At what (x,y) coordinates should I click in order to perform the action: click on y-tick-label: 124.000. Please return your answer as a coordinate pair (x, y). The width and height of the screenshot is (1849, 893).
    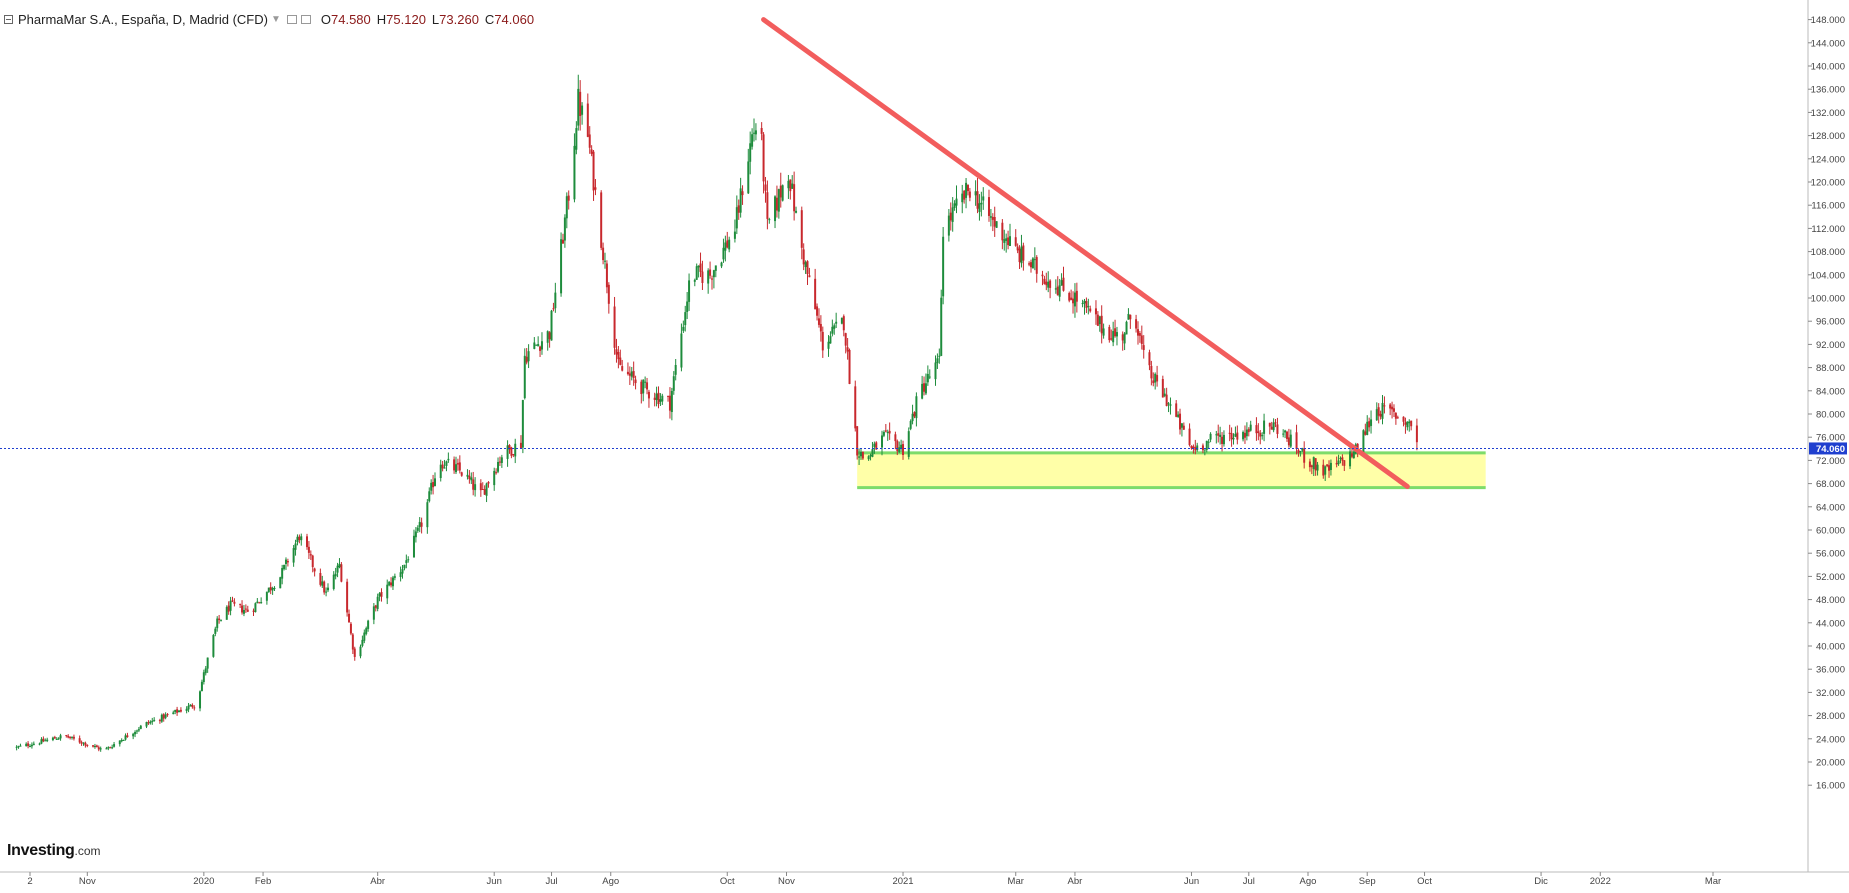
    Looking at the image, I should click on (1828, 159).